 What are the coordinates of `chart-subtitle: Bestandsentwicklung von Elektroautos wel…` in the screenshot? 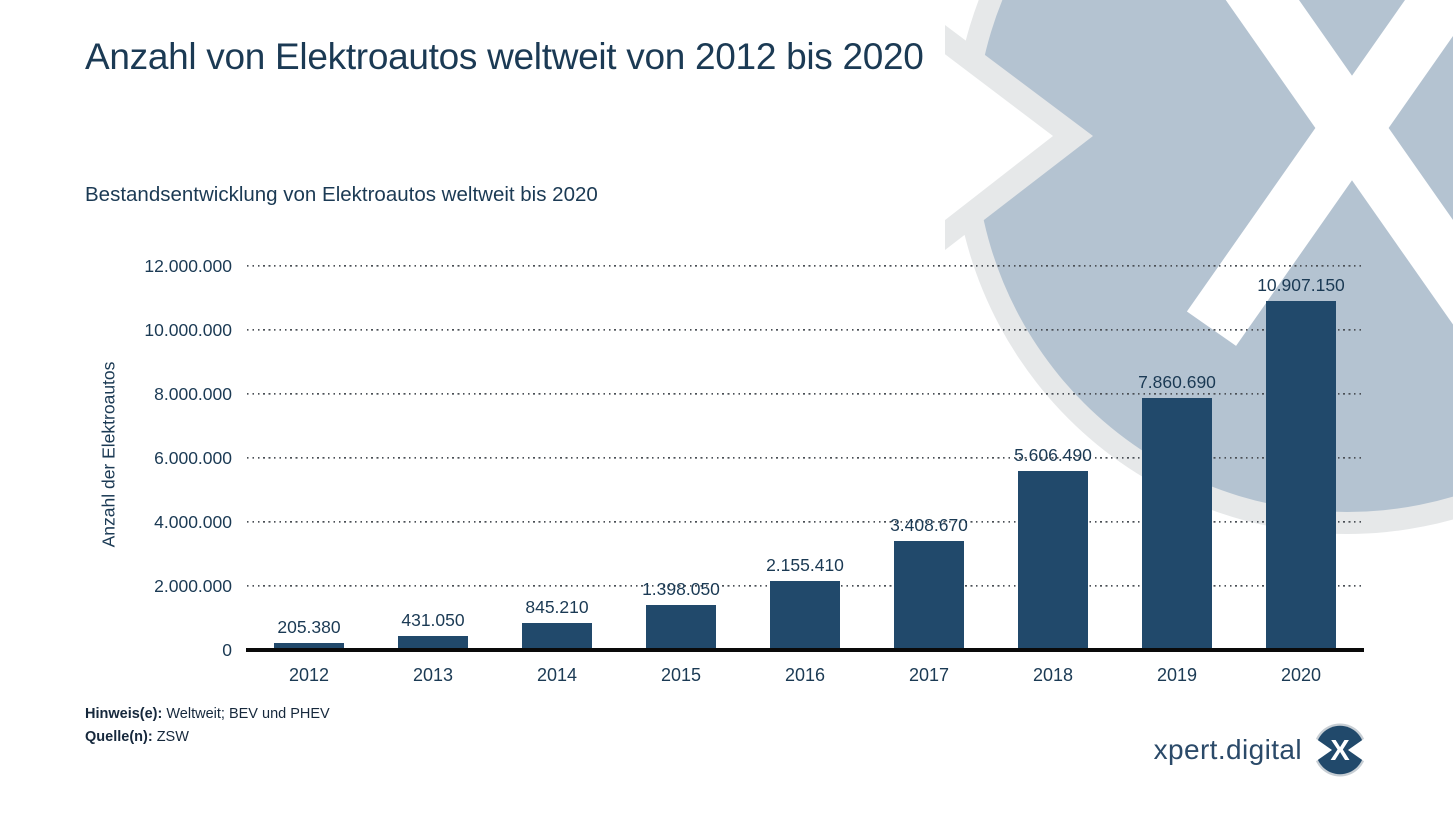 It's located at (341, 194).